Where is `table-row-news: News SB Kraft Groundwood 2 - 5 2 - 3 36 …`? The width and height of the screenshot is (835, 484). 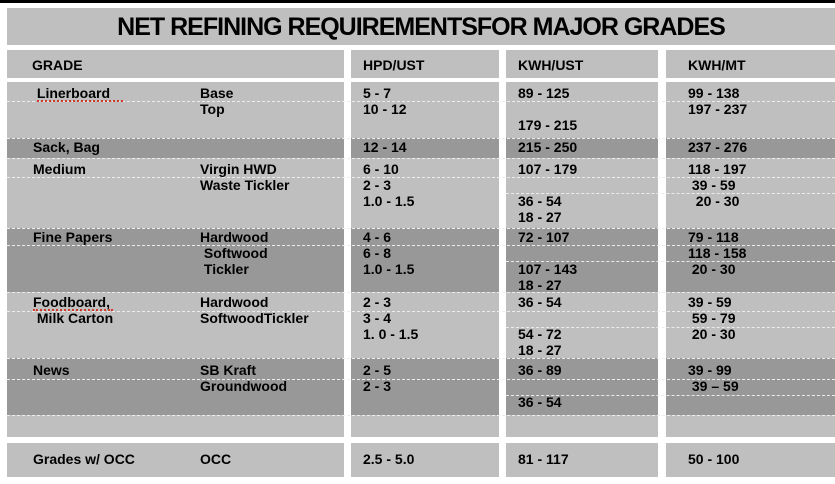
table-row-news: News SB Kraft Groundwood 2 - 5 2 - 3 36 … is located at coordinates (421, 386).